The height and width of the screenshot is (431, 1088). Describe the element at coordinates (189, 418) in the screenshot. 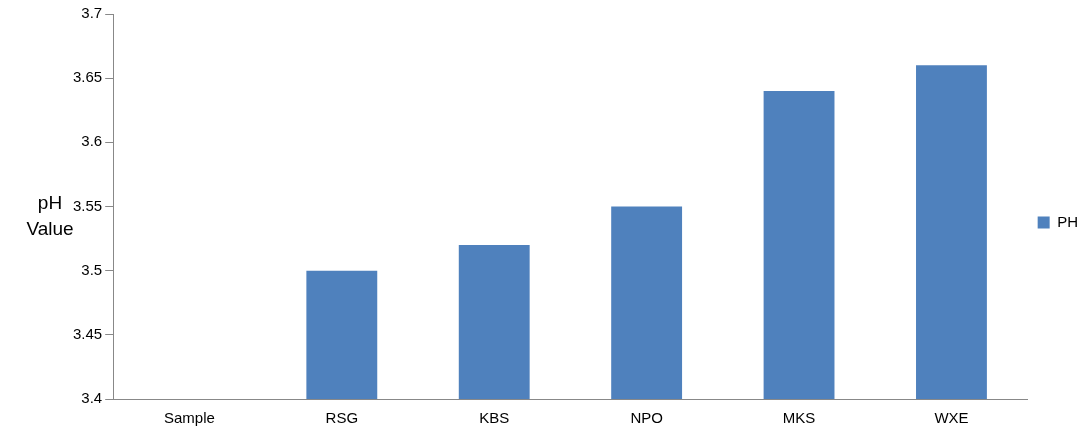

I see `x-tick-label: Sample` at that location.